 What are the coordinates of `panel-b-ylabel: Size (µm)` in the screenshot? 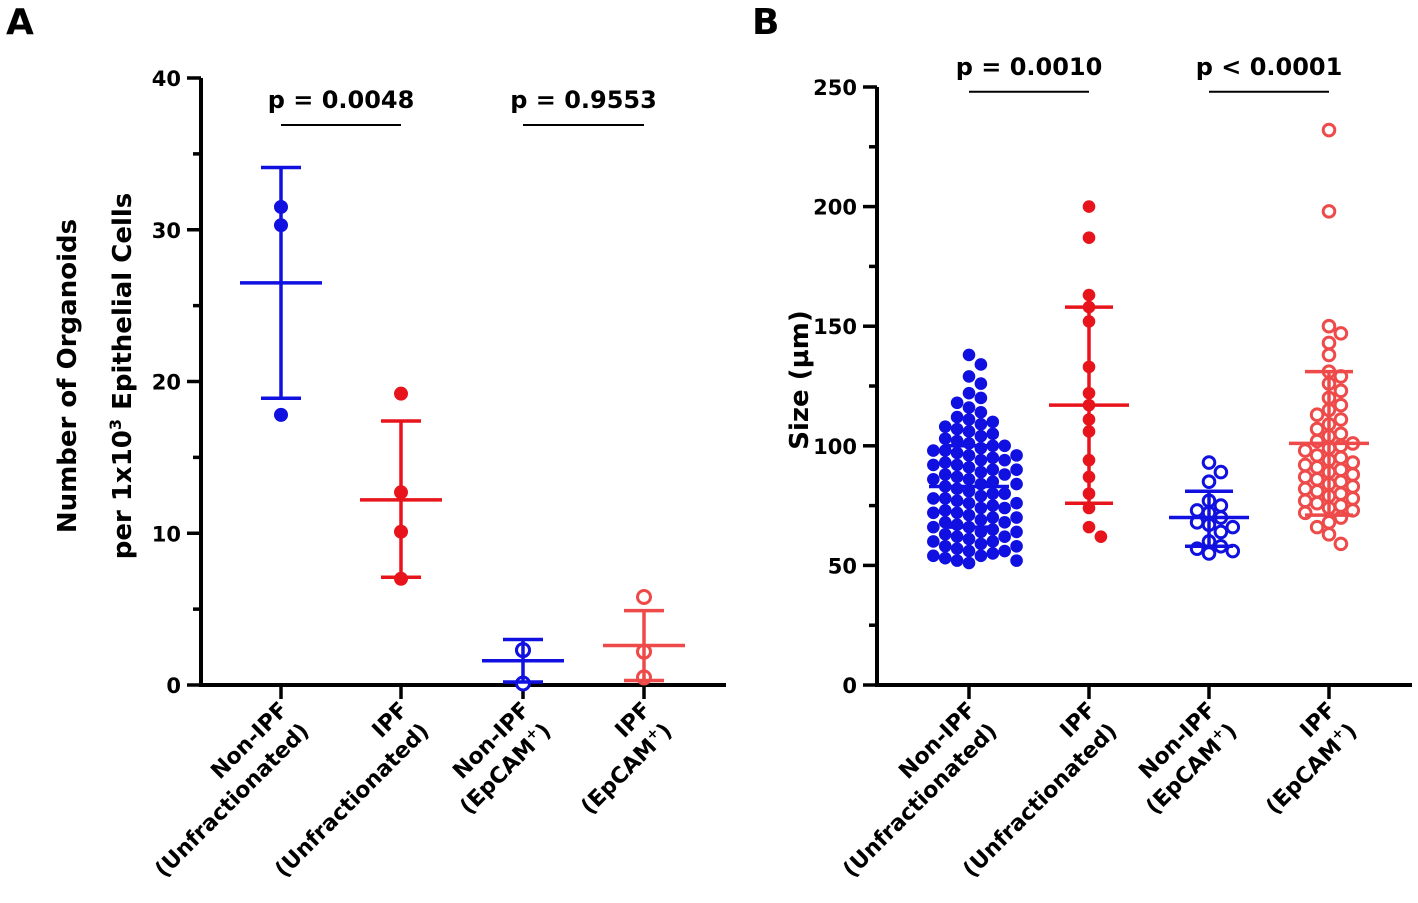 It's located at (800, 379).